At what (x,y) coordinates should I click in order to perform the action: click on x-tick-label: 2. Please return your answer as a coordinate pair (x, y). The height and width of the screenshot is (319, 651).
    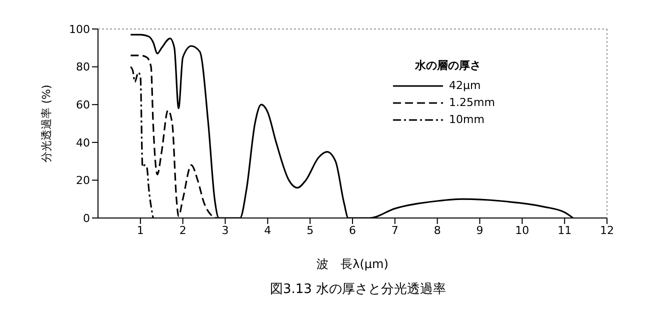
    Looking at the image, I should click on (182, 230).